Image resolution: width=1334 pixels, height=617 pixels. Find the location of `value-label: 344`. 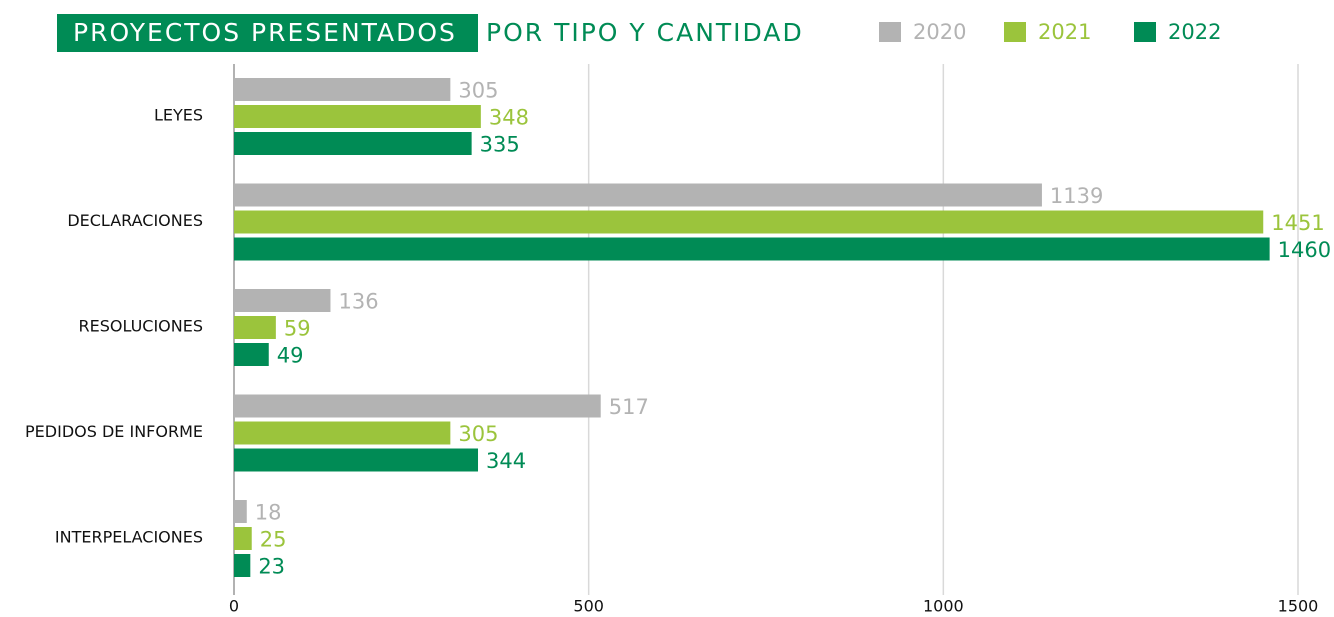

value-label: 344 is located at coordinates (506, 461).